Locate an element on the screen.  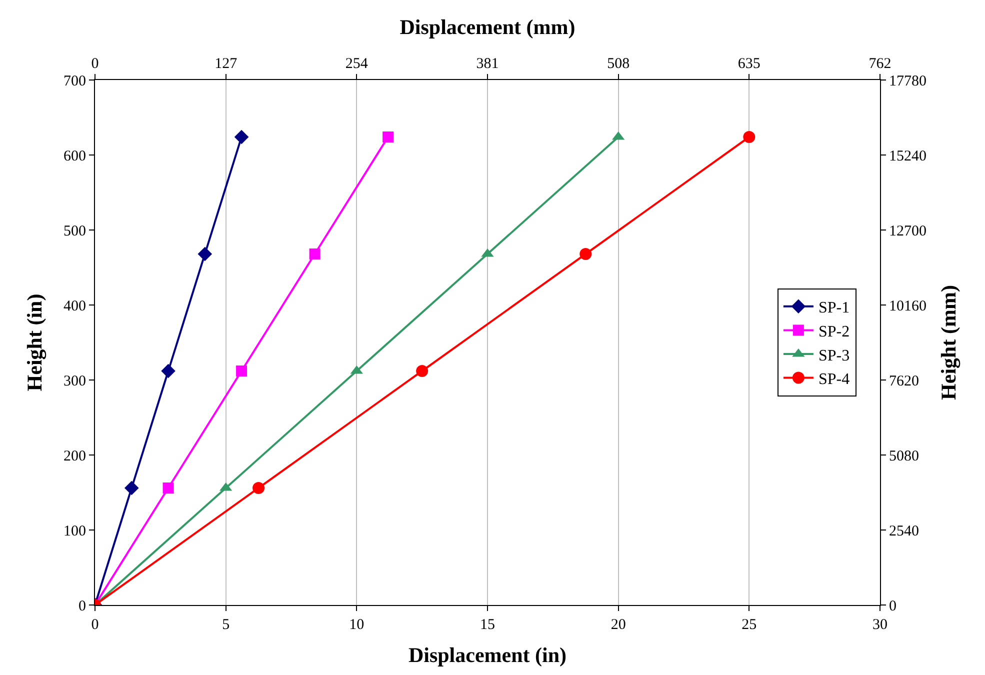
y2-tick-label: 7620 is located at coordinates (904, 381).